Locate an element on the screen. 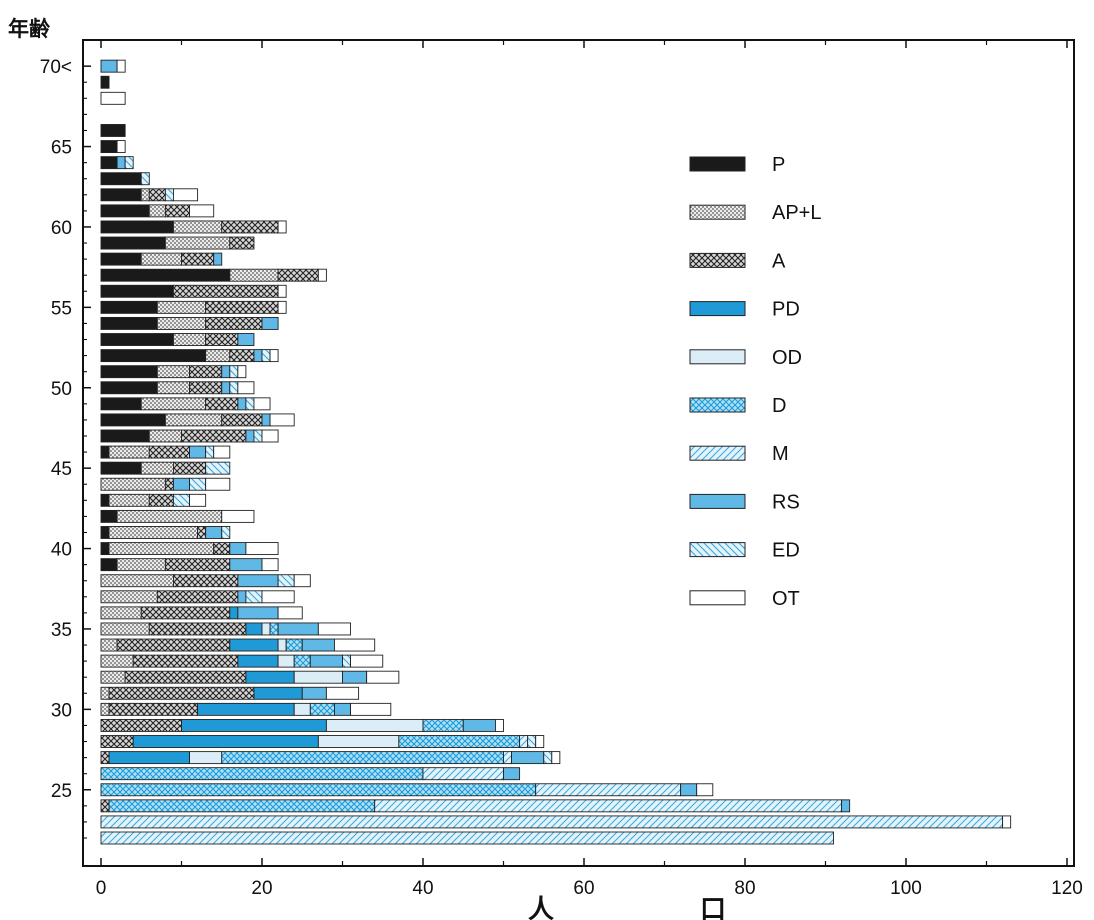 The width and height of the screenshot is (1094, 920). legend-label-p: P is located at coordinates (778, 165).